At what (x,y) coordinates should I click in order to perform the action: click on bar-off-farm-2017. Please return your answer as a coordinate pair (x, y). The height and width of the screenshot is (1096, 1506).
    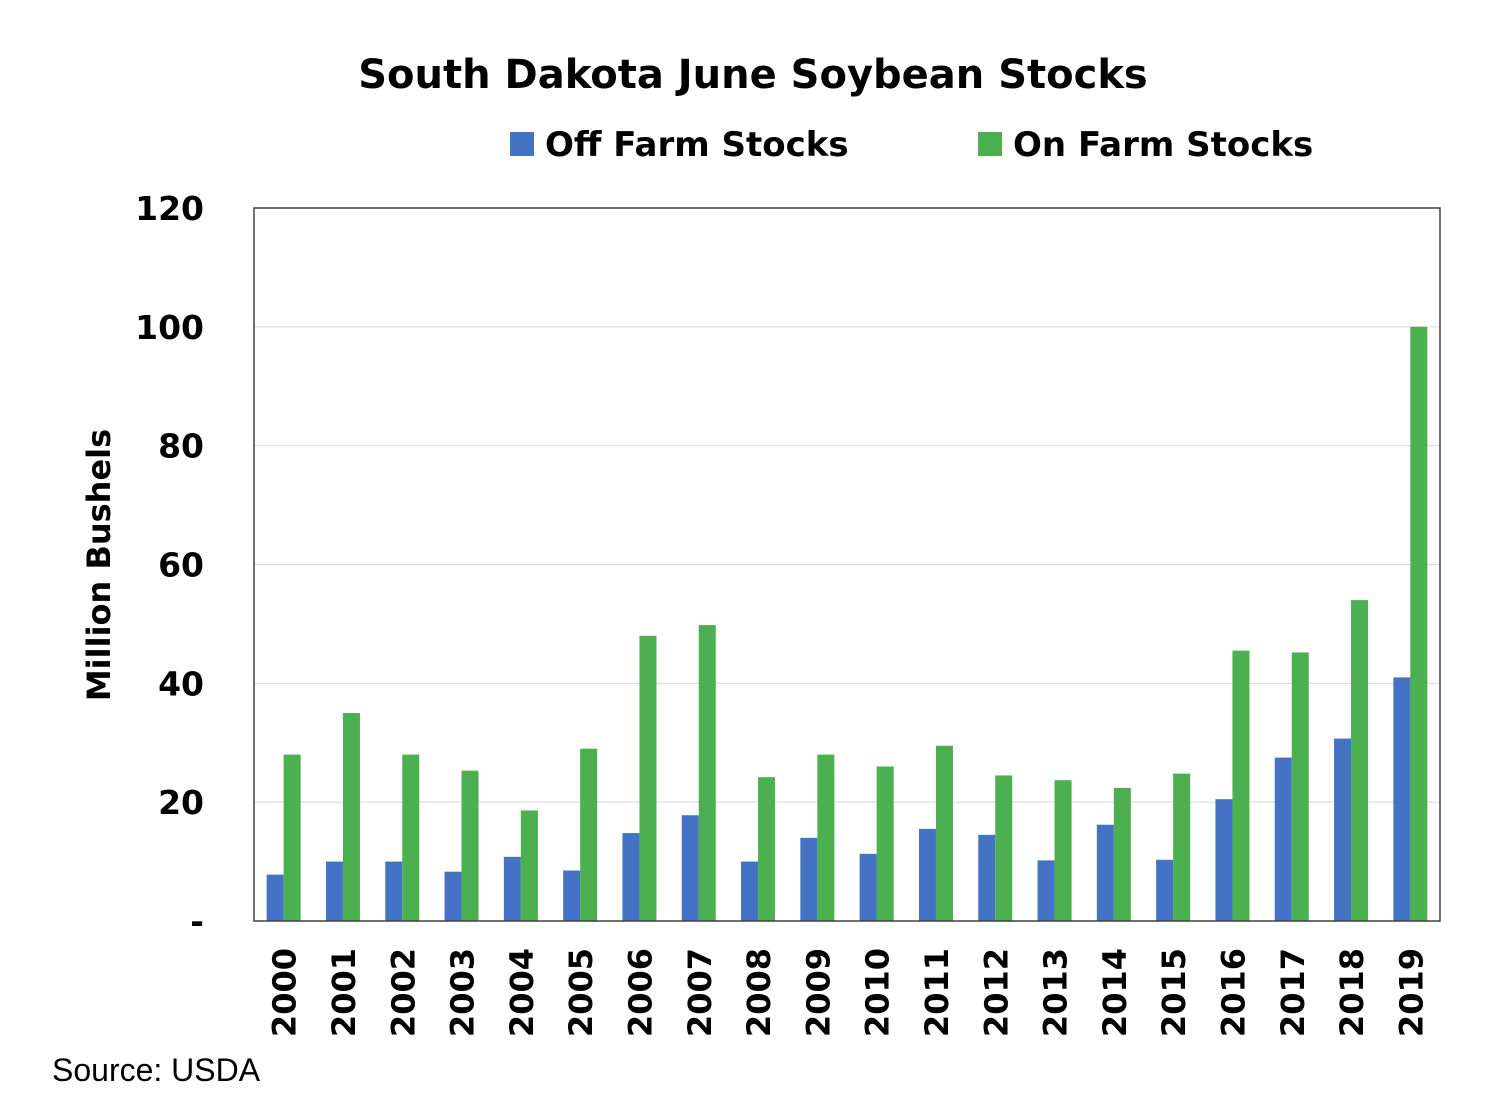
    Looking at the image, I should click on (1283, 839).